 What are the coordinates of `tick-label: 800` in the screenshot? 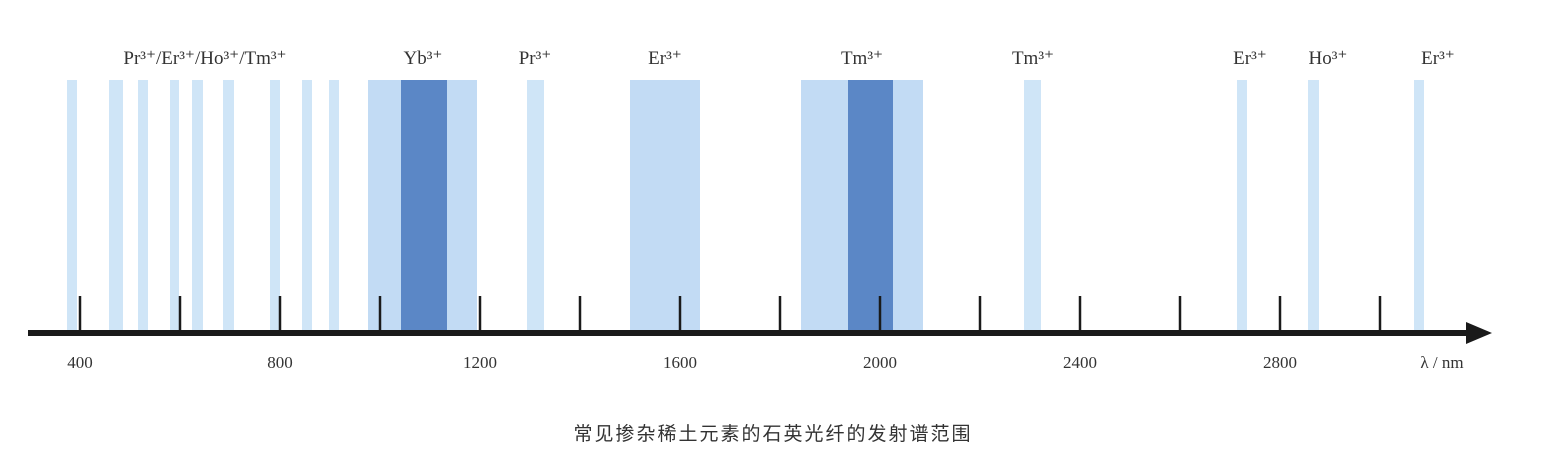 It's located at (280, 362).